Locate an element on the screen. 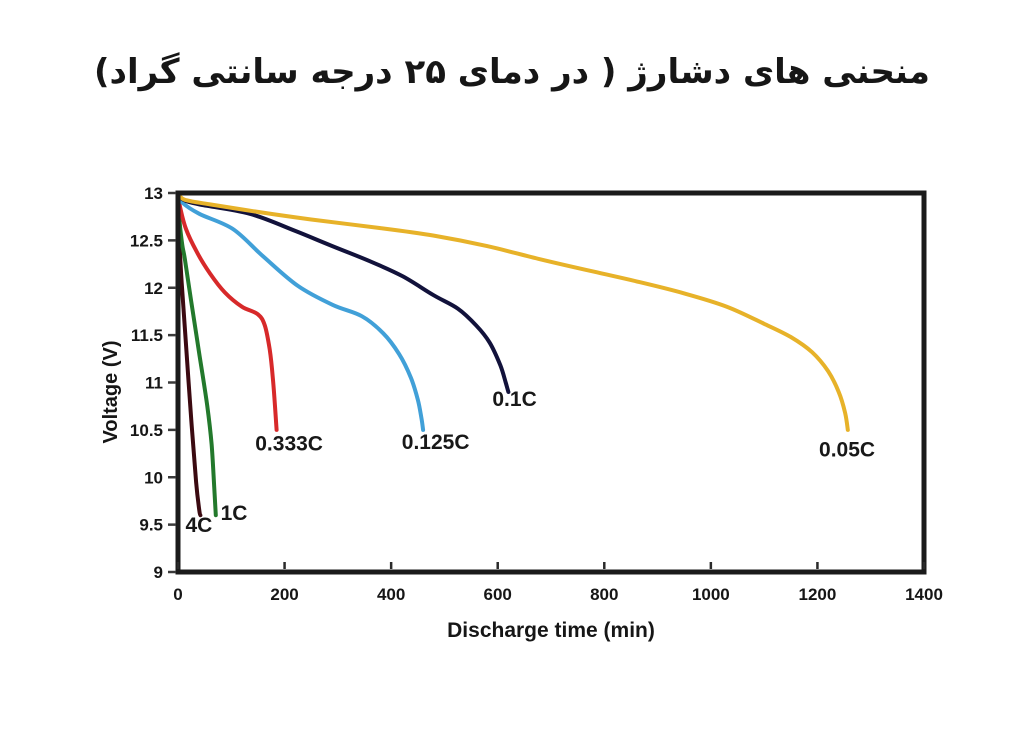  x-tick-label: 0 is located at coordinates (177, 594).